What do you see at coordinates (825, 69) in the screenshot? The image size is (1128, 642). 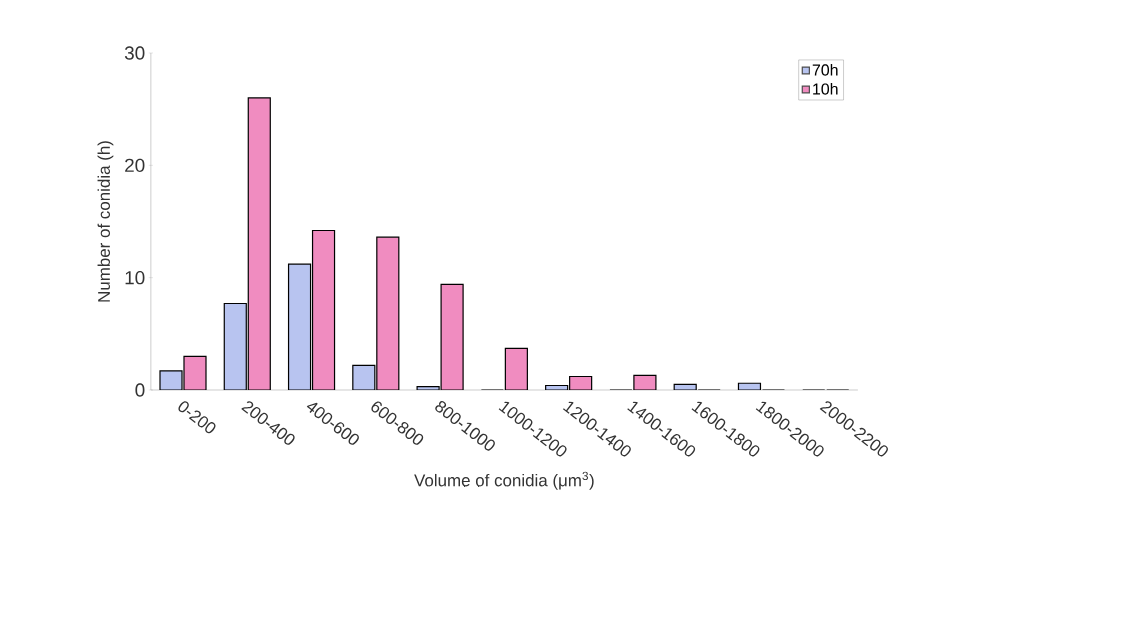 I see `legend-label: 70h` at bounding box center [825, 69].